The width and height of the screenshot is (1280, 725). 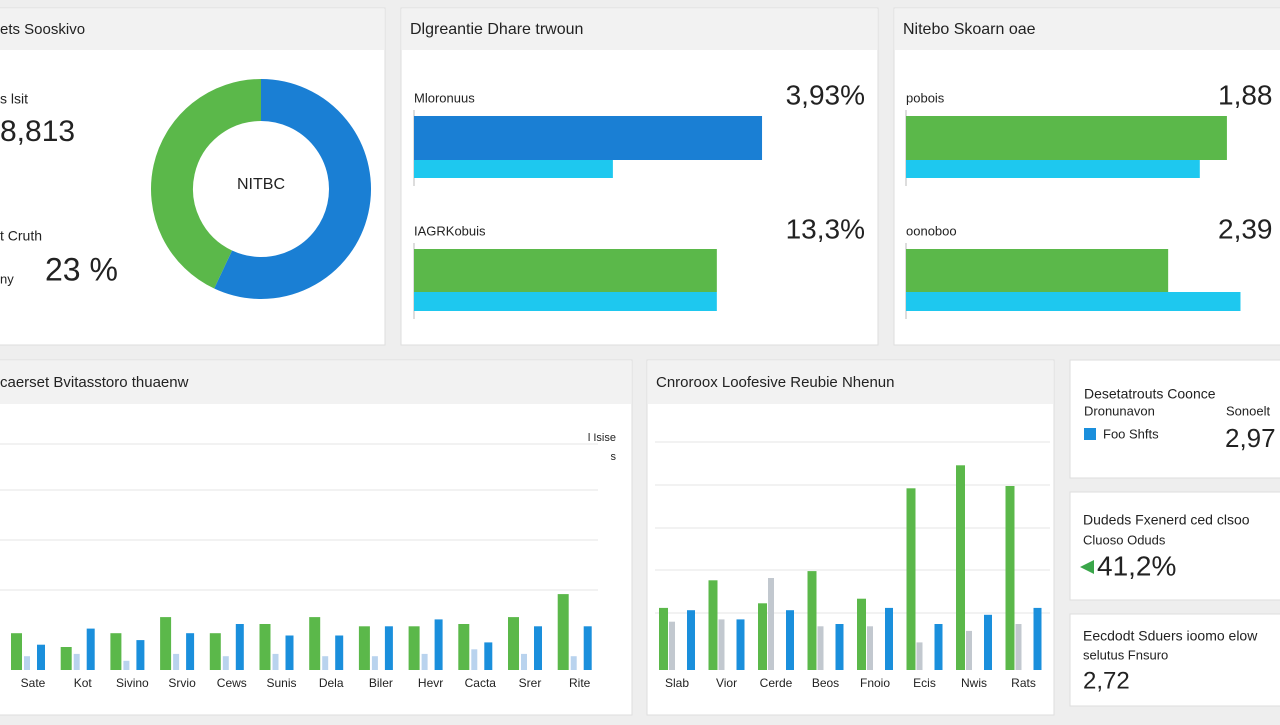 What do you see at coordinates (1170, 636) in the screenshot?
I see `card-title: Eecdodt Sduers ioomo elow` at bounding box center [1170, 636].